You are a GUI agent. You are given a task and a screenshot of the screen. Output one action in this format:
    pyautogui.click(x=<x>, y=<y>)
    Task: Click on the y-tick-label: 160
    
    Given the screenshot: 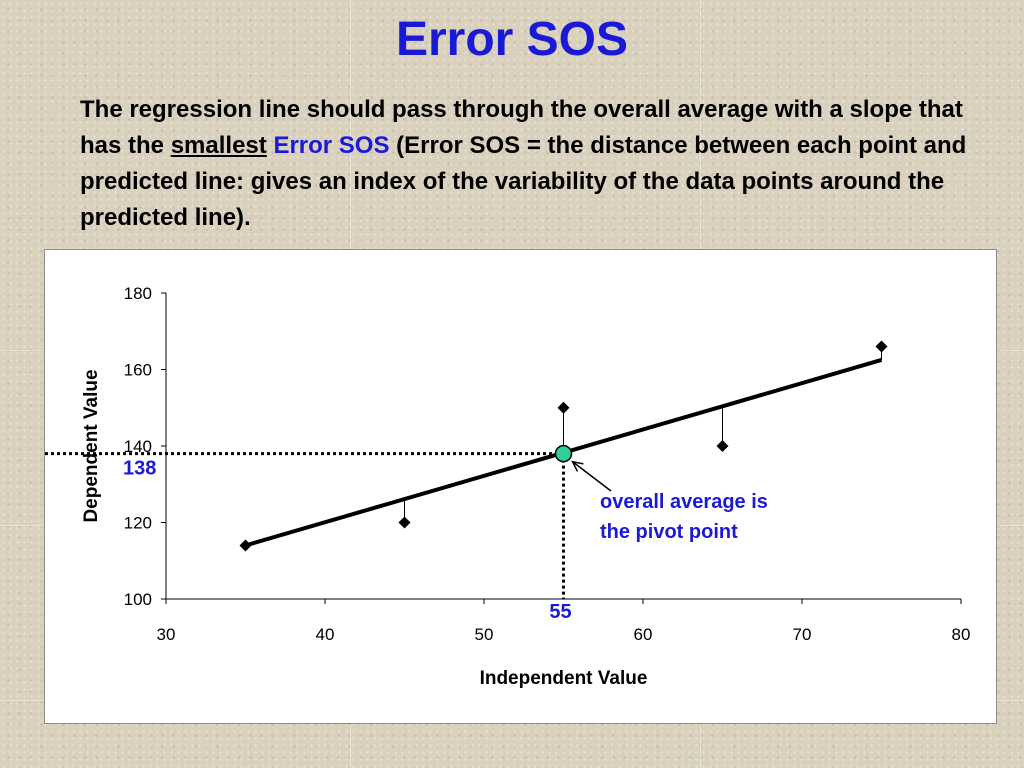 What is the action you would take?
    pyautogui.click(x=138, y=370)
    